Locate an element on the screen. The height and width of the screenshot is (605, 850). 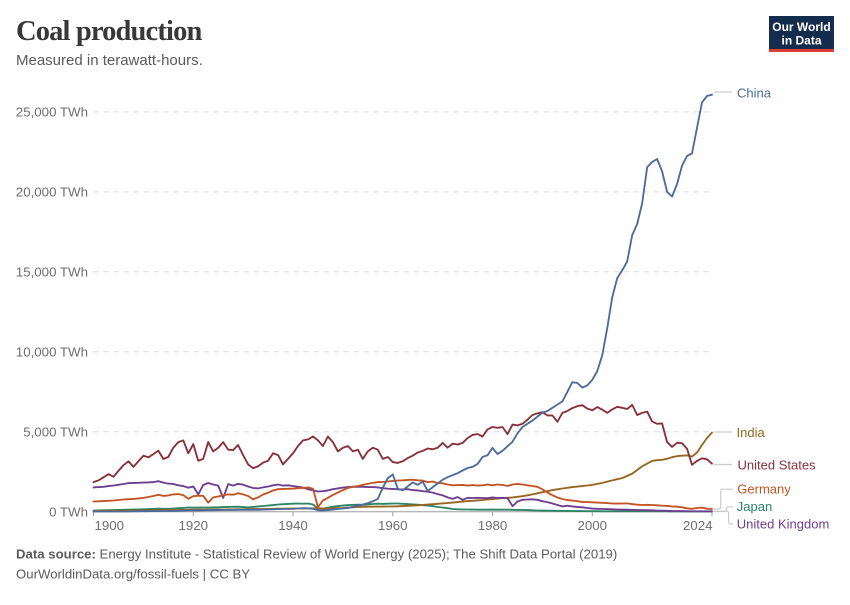
svg-text: United States is located at coordinates (777, 464).